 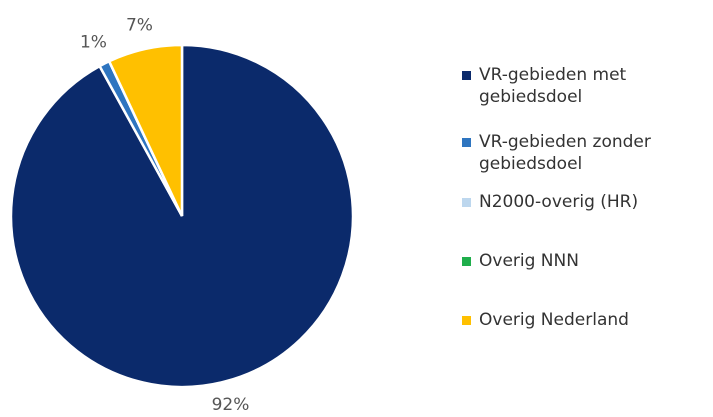 What do you see at coordinates (145, 130) in the screenshot?
I see `pie-slice` at bounding box center [145, 130].